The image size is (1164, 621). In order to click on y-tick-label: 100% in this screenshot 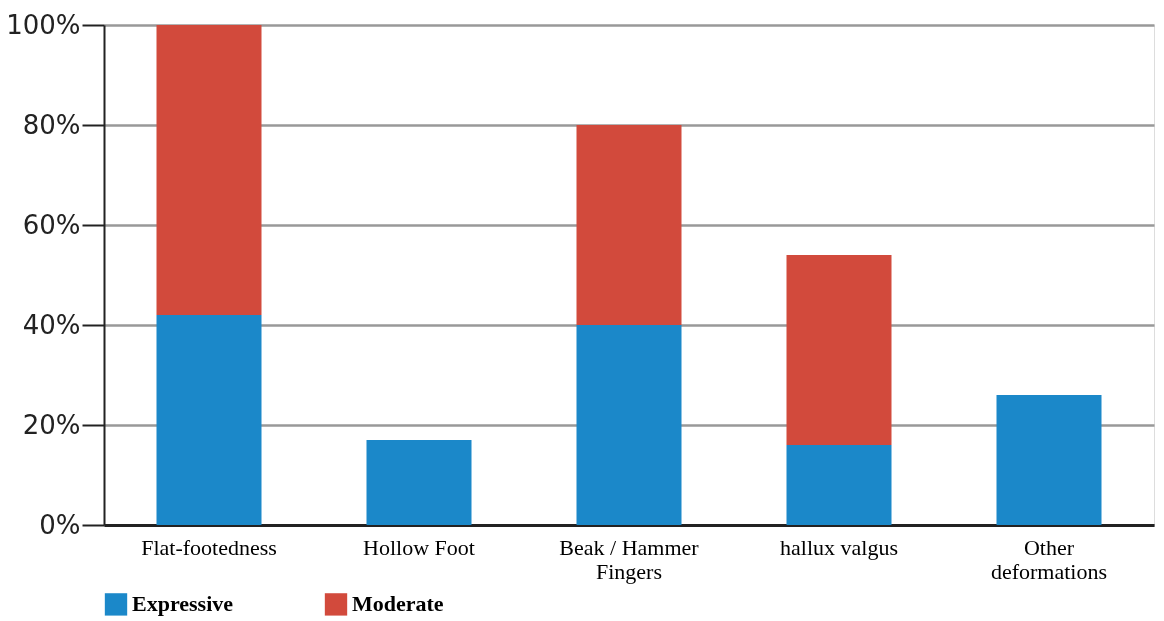, I will do `click(43, 24)`.